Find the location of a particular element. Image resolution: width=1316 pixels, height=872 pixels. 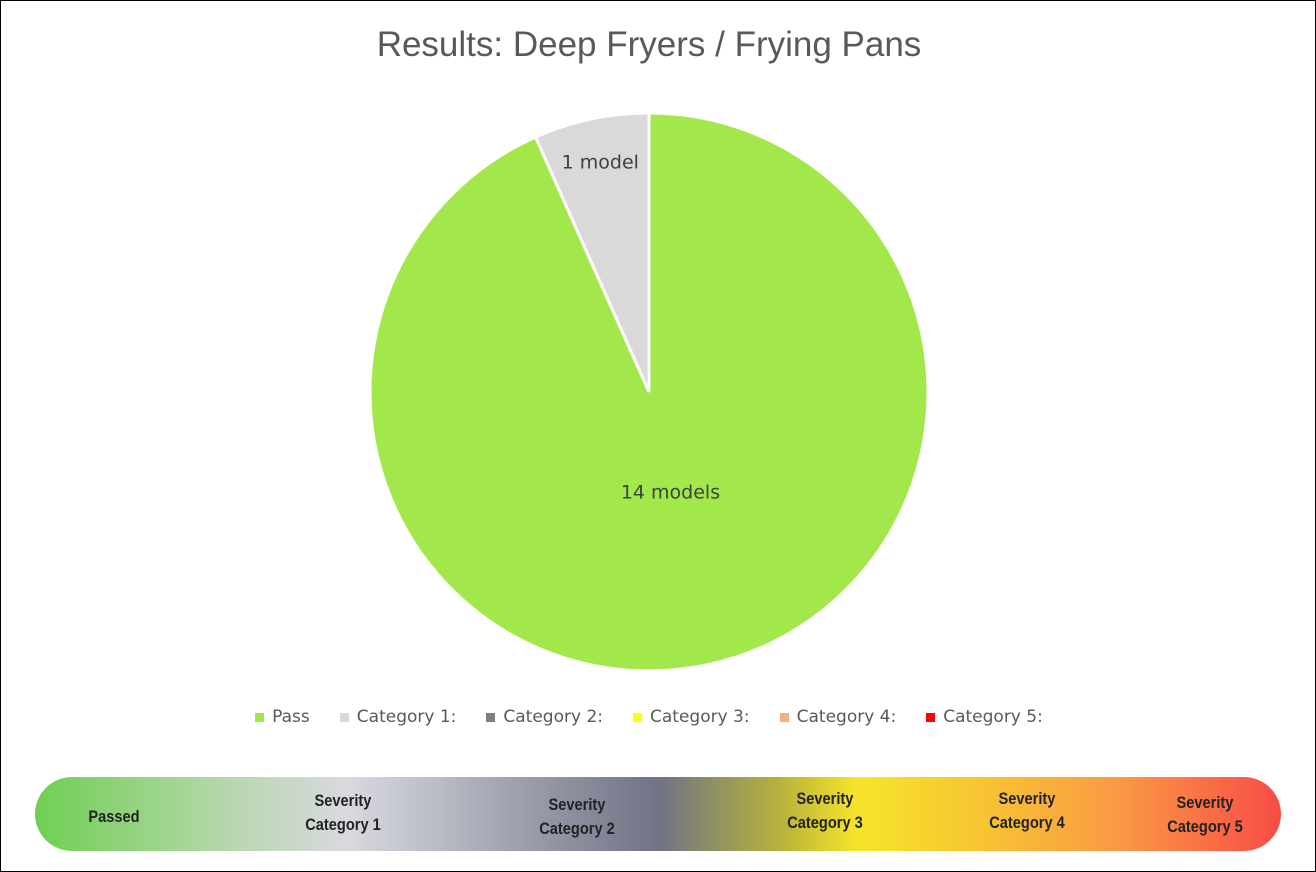

pie-data-label: 14 models is located at coordinates (670, 492).